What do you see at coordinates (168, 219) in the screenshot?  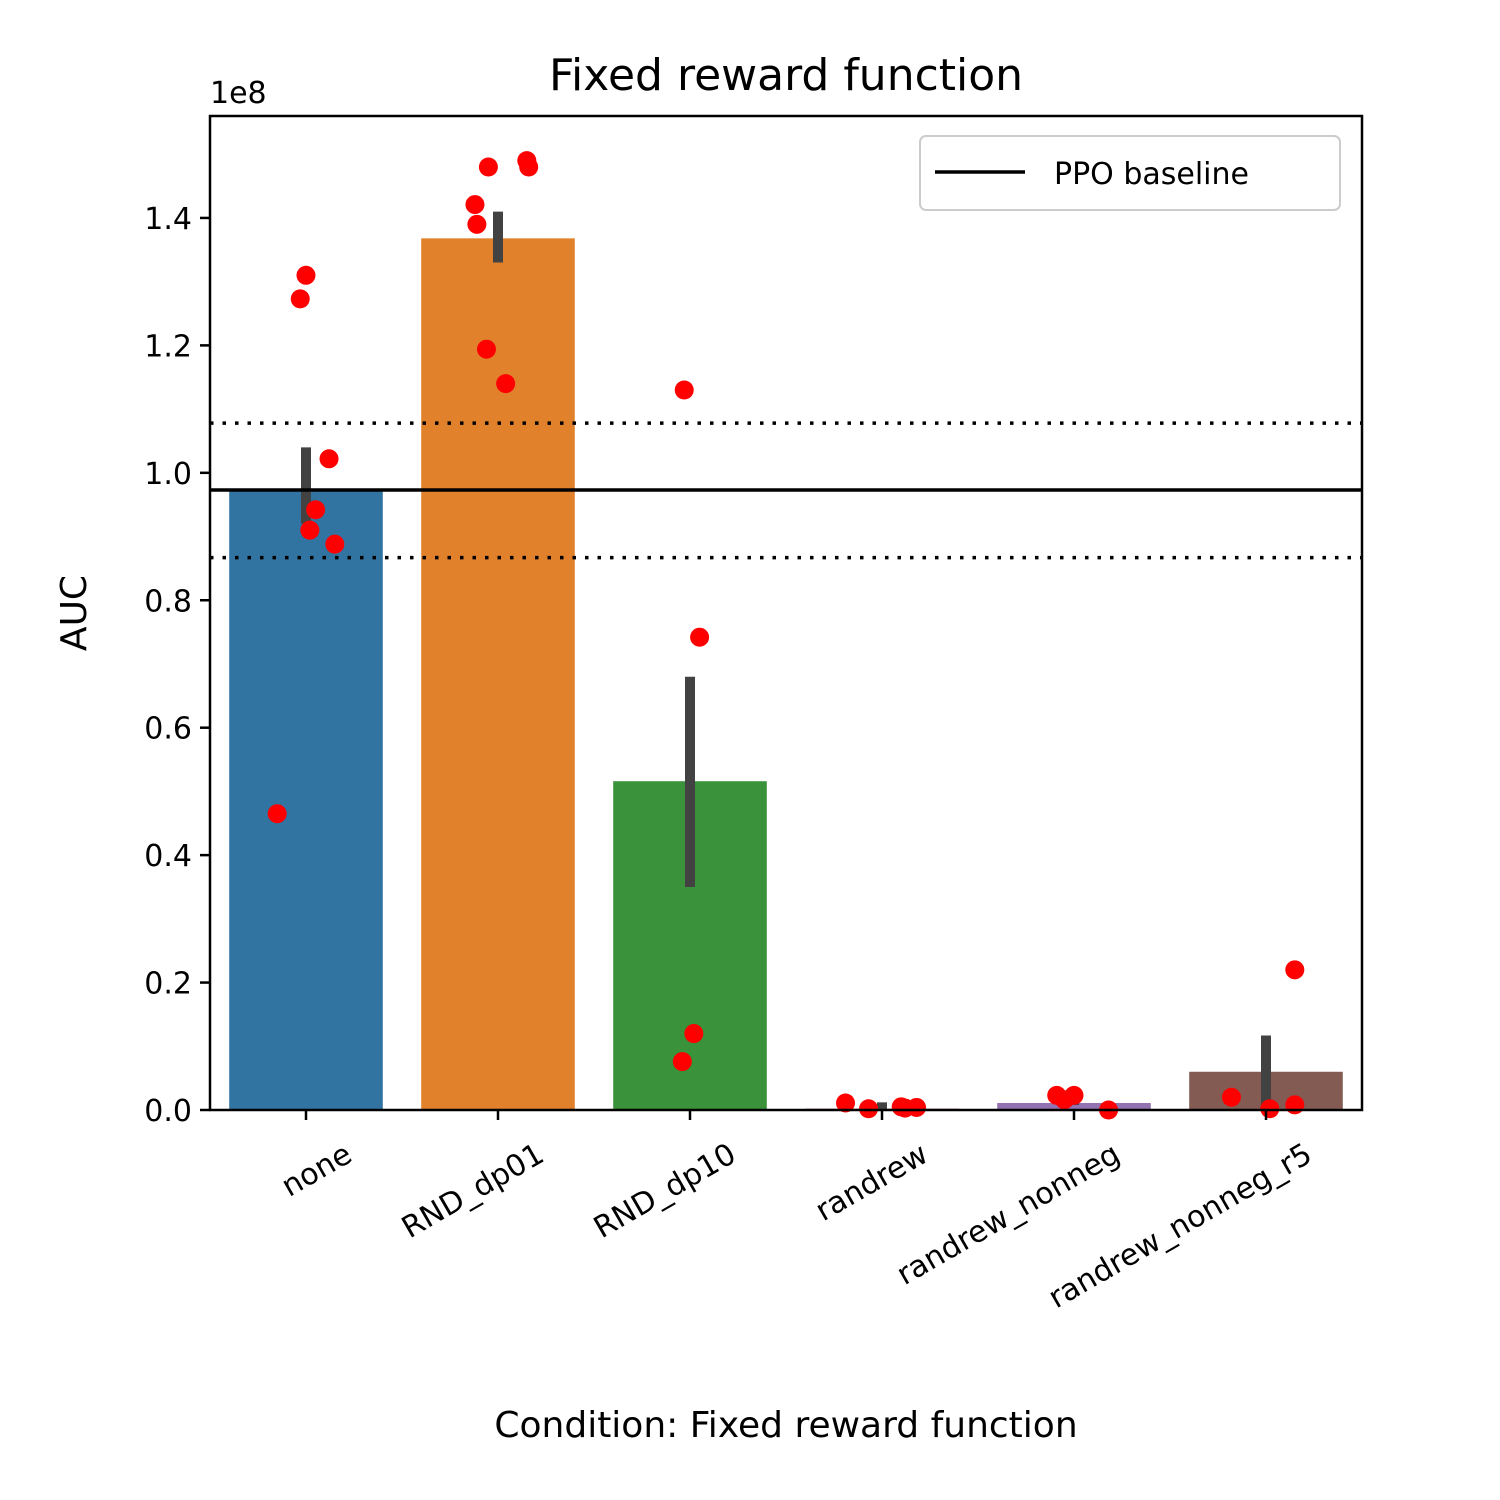 I see `y-tick-label: 1.4` at bounding box center [168, 219].